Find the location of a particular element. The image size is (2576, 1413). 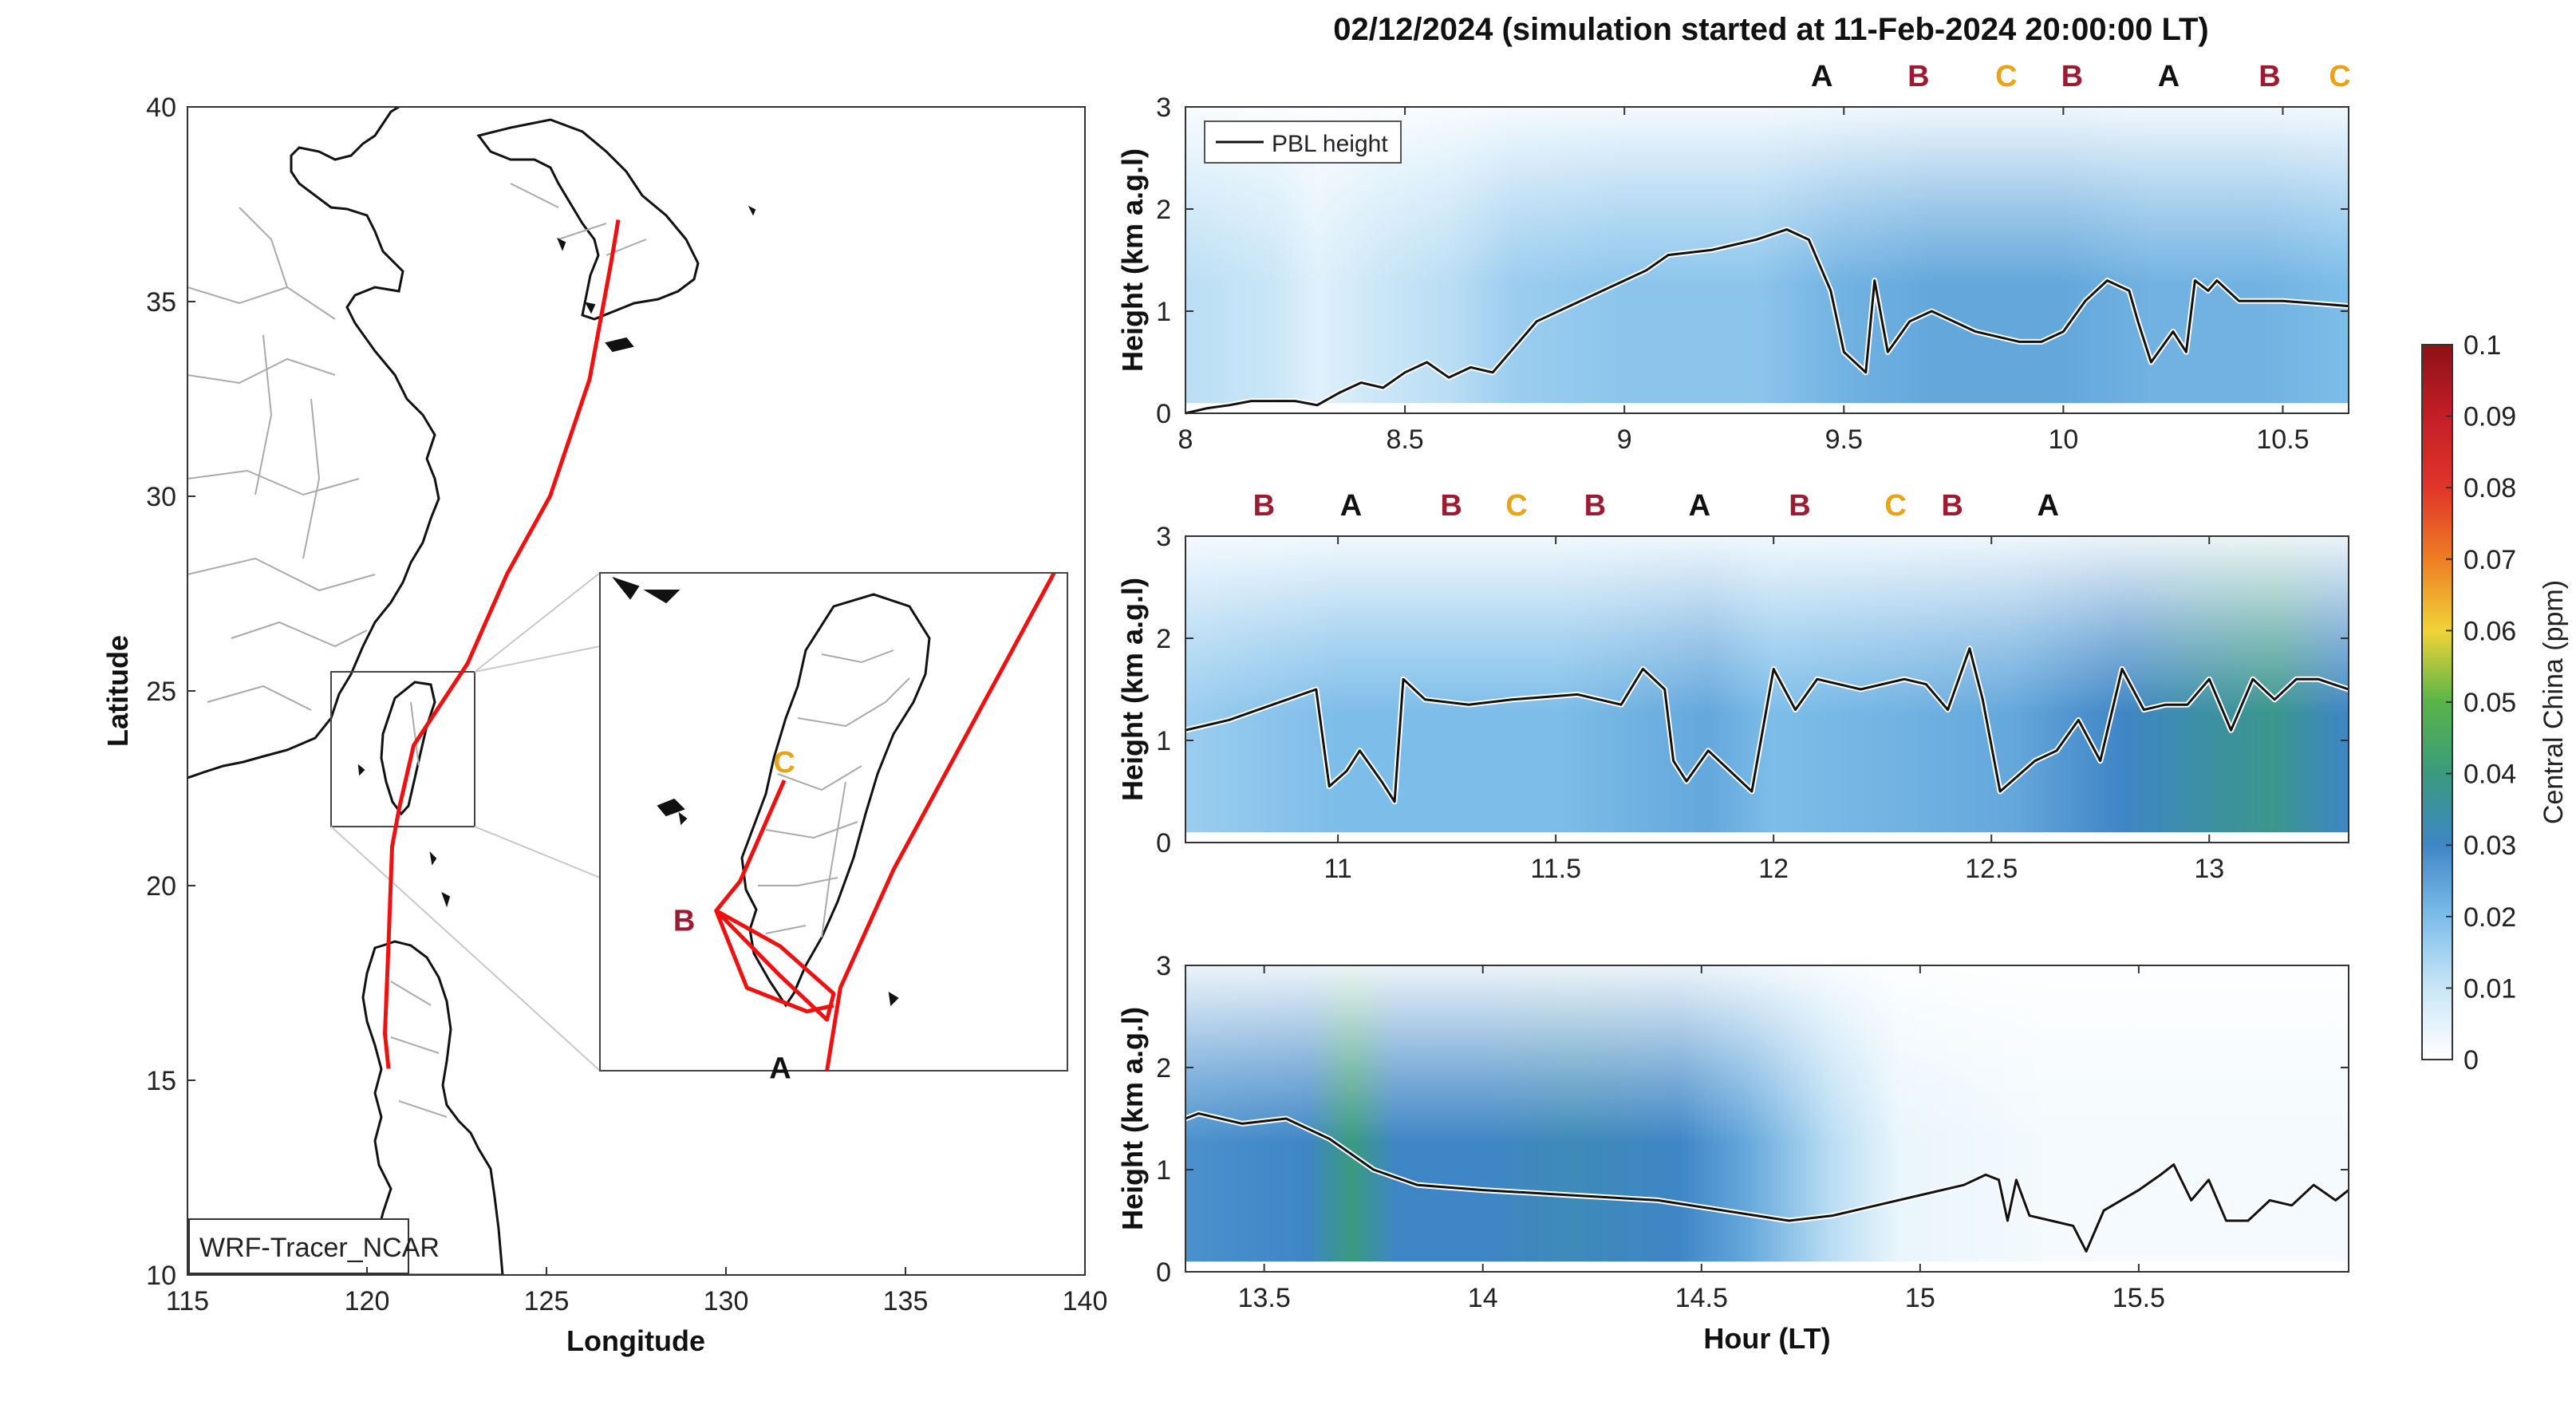

colorbar-tick-label: 0.1 is located at coordinates (2483, 345).